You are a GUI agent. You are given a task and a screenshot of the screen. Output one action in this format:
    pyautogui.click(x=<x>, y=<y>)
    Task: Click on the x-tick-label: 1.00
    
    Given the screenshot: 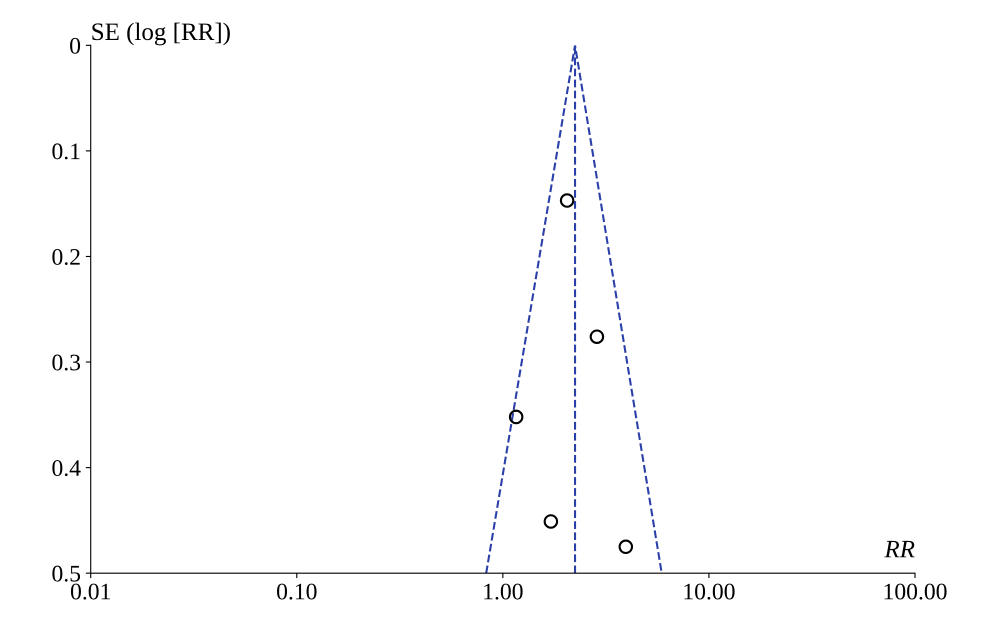 What is the action you would take?
    pyautogui.click(x=503, y=592)
    